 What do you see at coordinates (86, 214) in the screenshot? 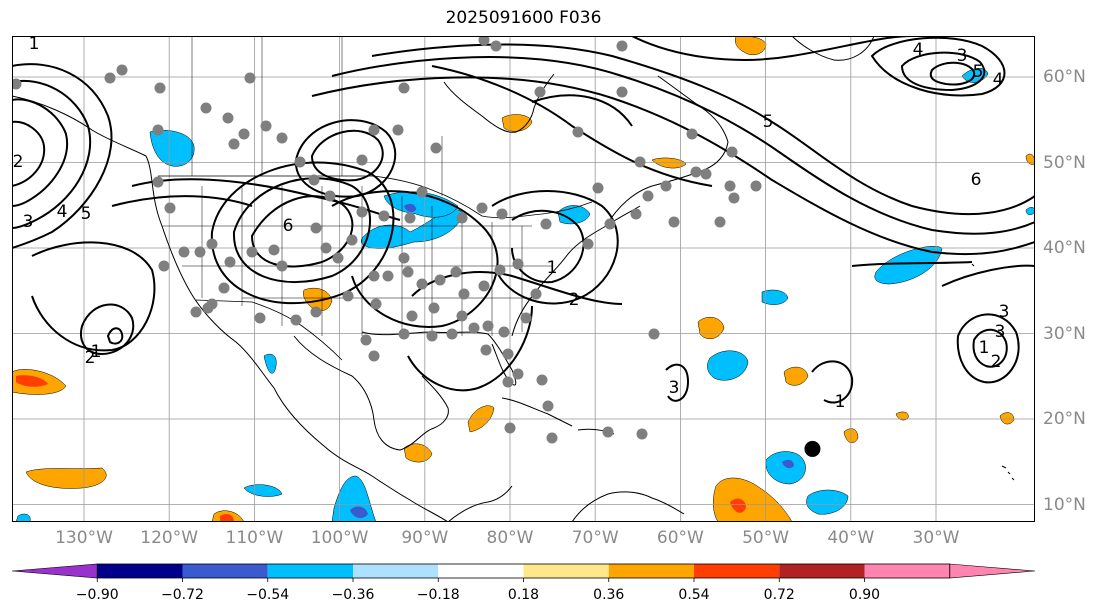
I see `contour-label: 5` at bounding box center [86, 214].